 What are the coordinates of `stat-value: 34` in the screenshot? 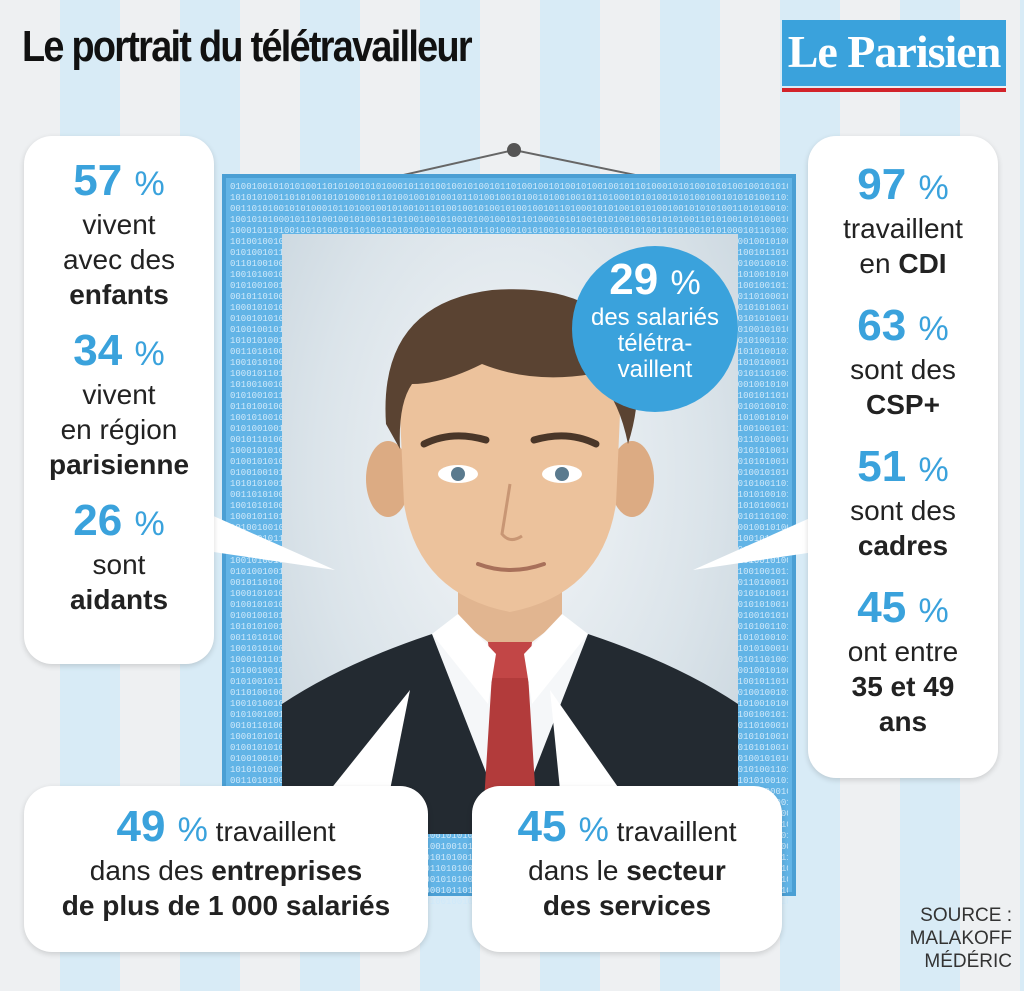 It's located at (98, 350).